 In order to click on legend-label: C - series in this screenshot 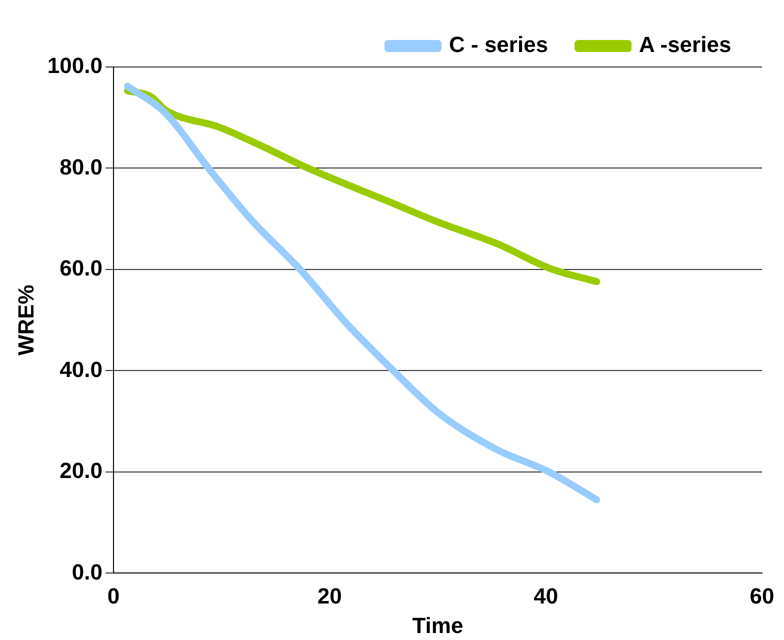, I will do `click(498, 45)`.